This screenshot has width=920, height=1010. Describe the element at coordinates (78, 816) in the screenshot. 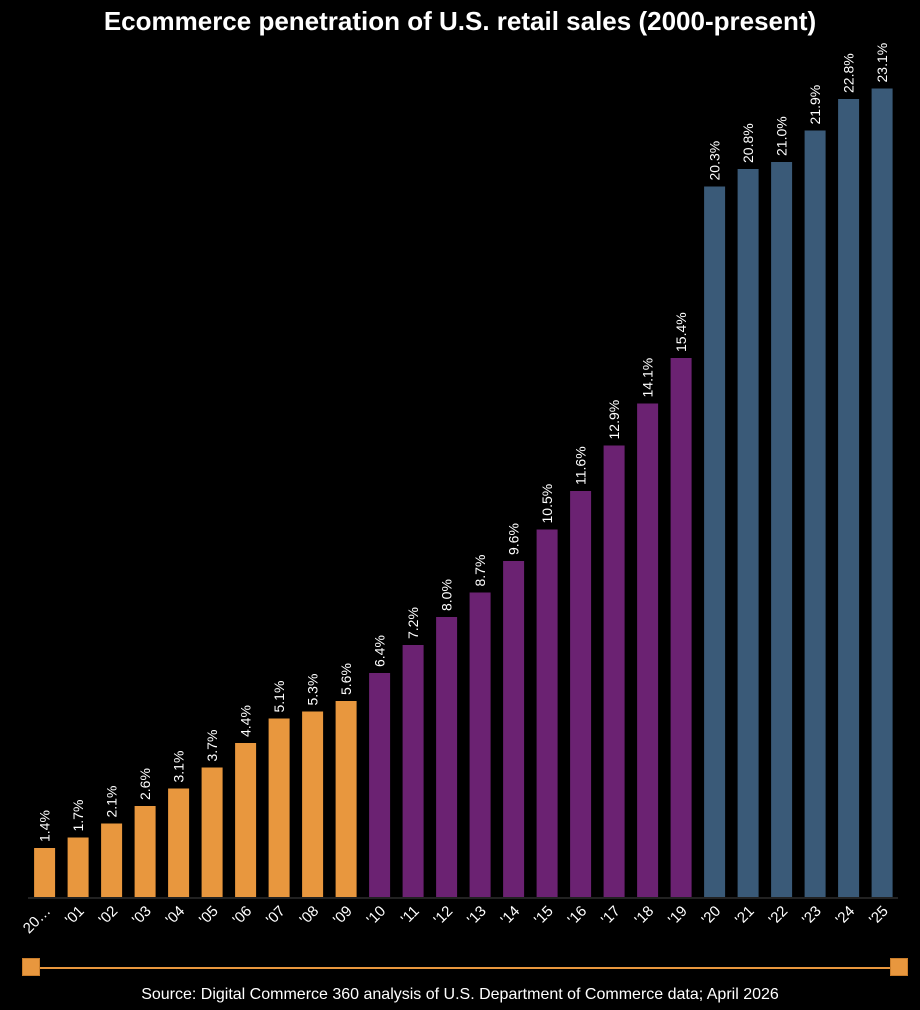

I see `data-label-1: 1.7%` at that location.